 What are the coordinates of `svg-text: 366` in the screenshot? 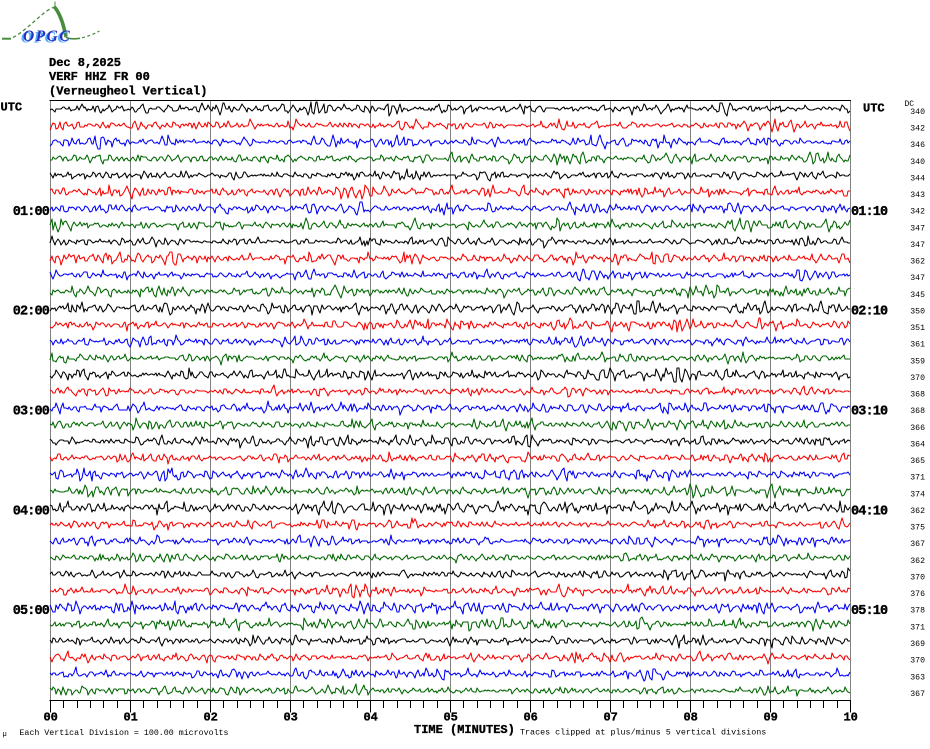 It's located at (917, 428).